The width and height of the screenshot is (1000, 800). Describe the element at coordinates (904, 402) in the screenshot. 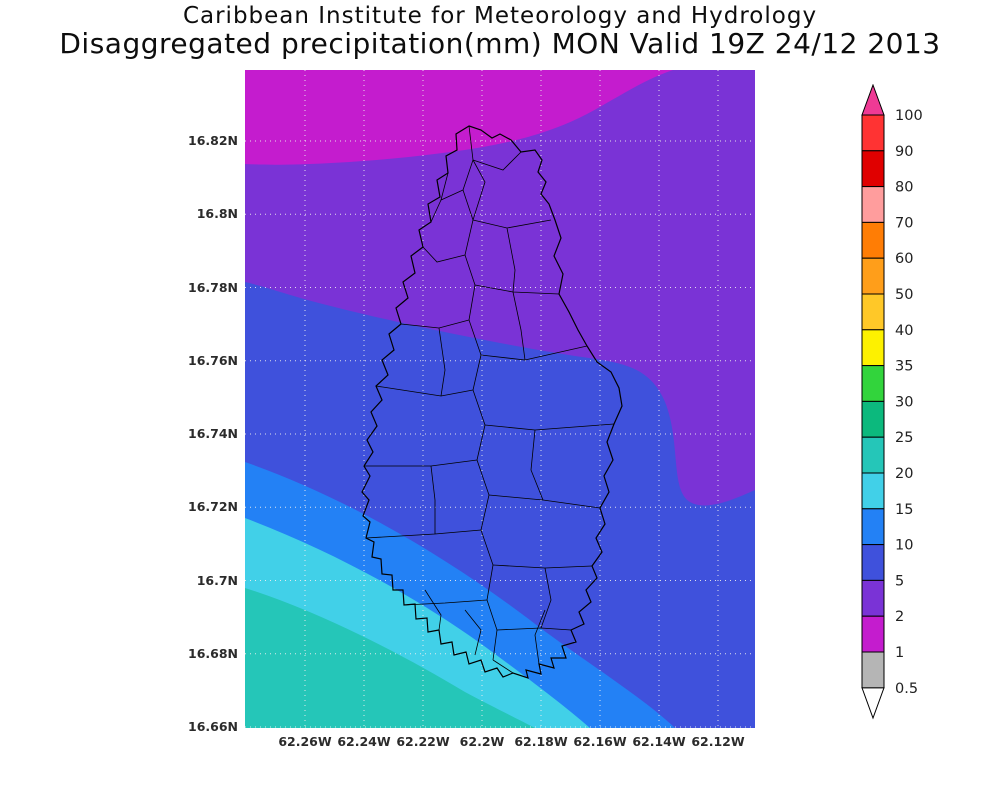

I see `colorbar-label: 30` at that location.